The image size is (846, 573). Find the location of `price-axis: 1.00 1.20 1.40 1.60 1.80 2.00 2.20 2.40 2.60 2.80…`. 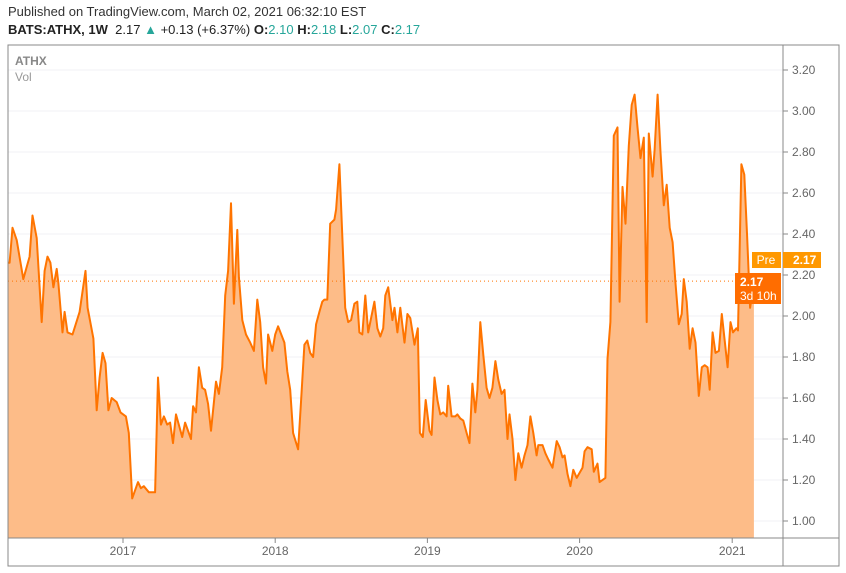

price-axis: 1.00 1.20 1.40 1.60 1.80 2.00 2.20 2.40 2.60 2.80… is located at coordinates (799, 295).